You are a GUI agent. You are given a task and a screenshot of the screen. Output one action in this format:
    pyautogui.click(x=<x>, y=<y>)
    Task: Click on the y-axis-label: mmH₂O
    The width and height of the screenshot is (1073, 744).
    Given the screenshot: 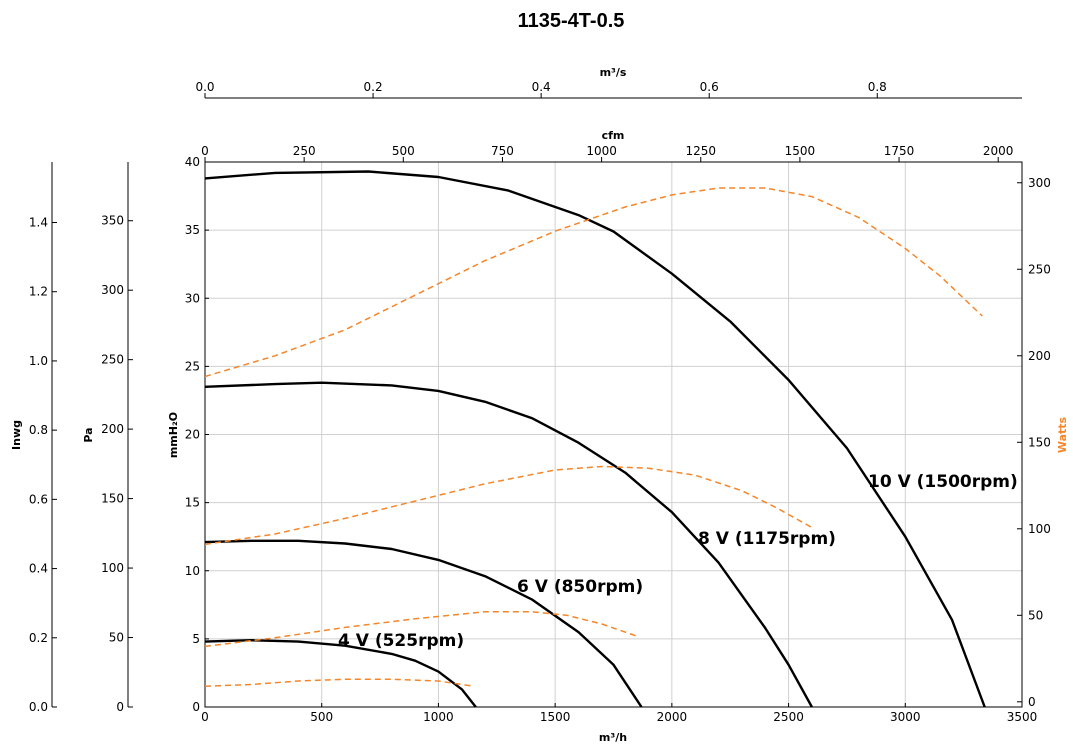 What is the action you would take?
    pyautogui.click(x=173, y=435)
    